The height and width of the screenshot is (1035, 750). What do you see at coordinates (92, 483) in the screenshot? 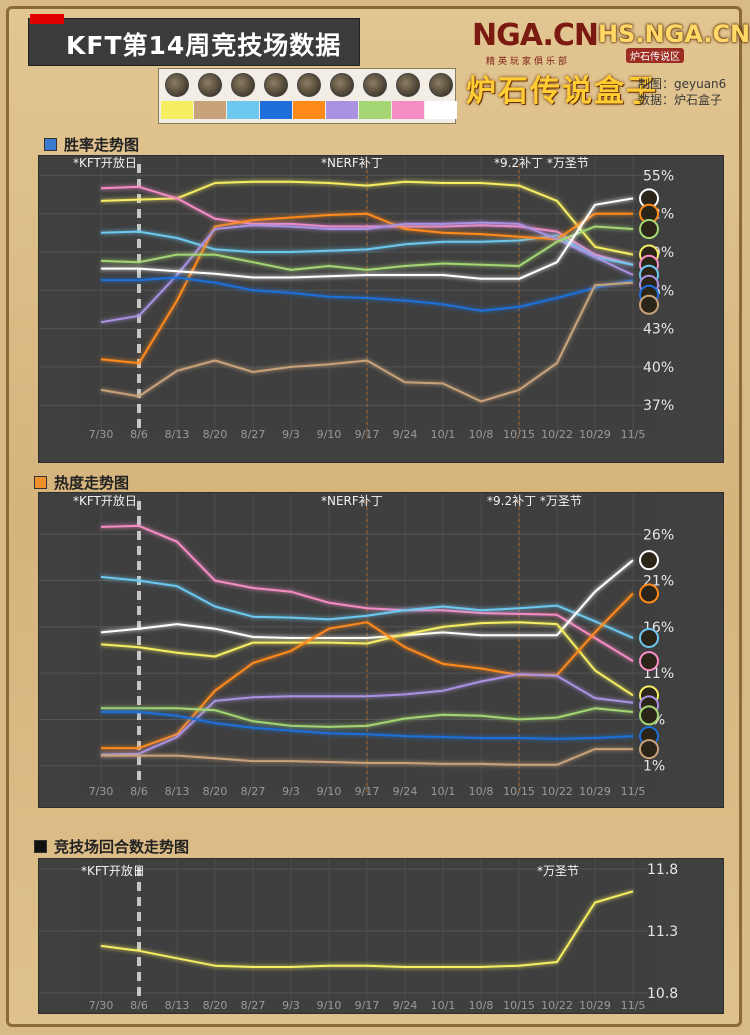
I see `popularity-section-title: 热度走势图` at bounding box center [92, 483].